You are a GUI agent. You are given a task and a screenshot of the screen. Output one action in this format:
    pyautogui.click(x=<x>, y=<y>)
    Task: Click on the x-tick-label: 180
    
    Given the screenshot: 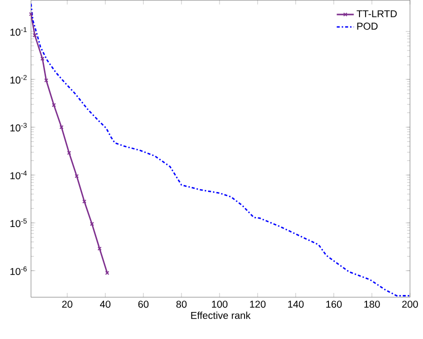 What is the action you would take?
    pyautogui.click(x=372, y=304)
    